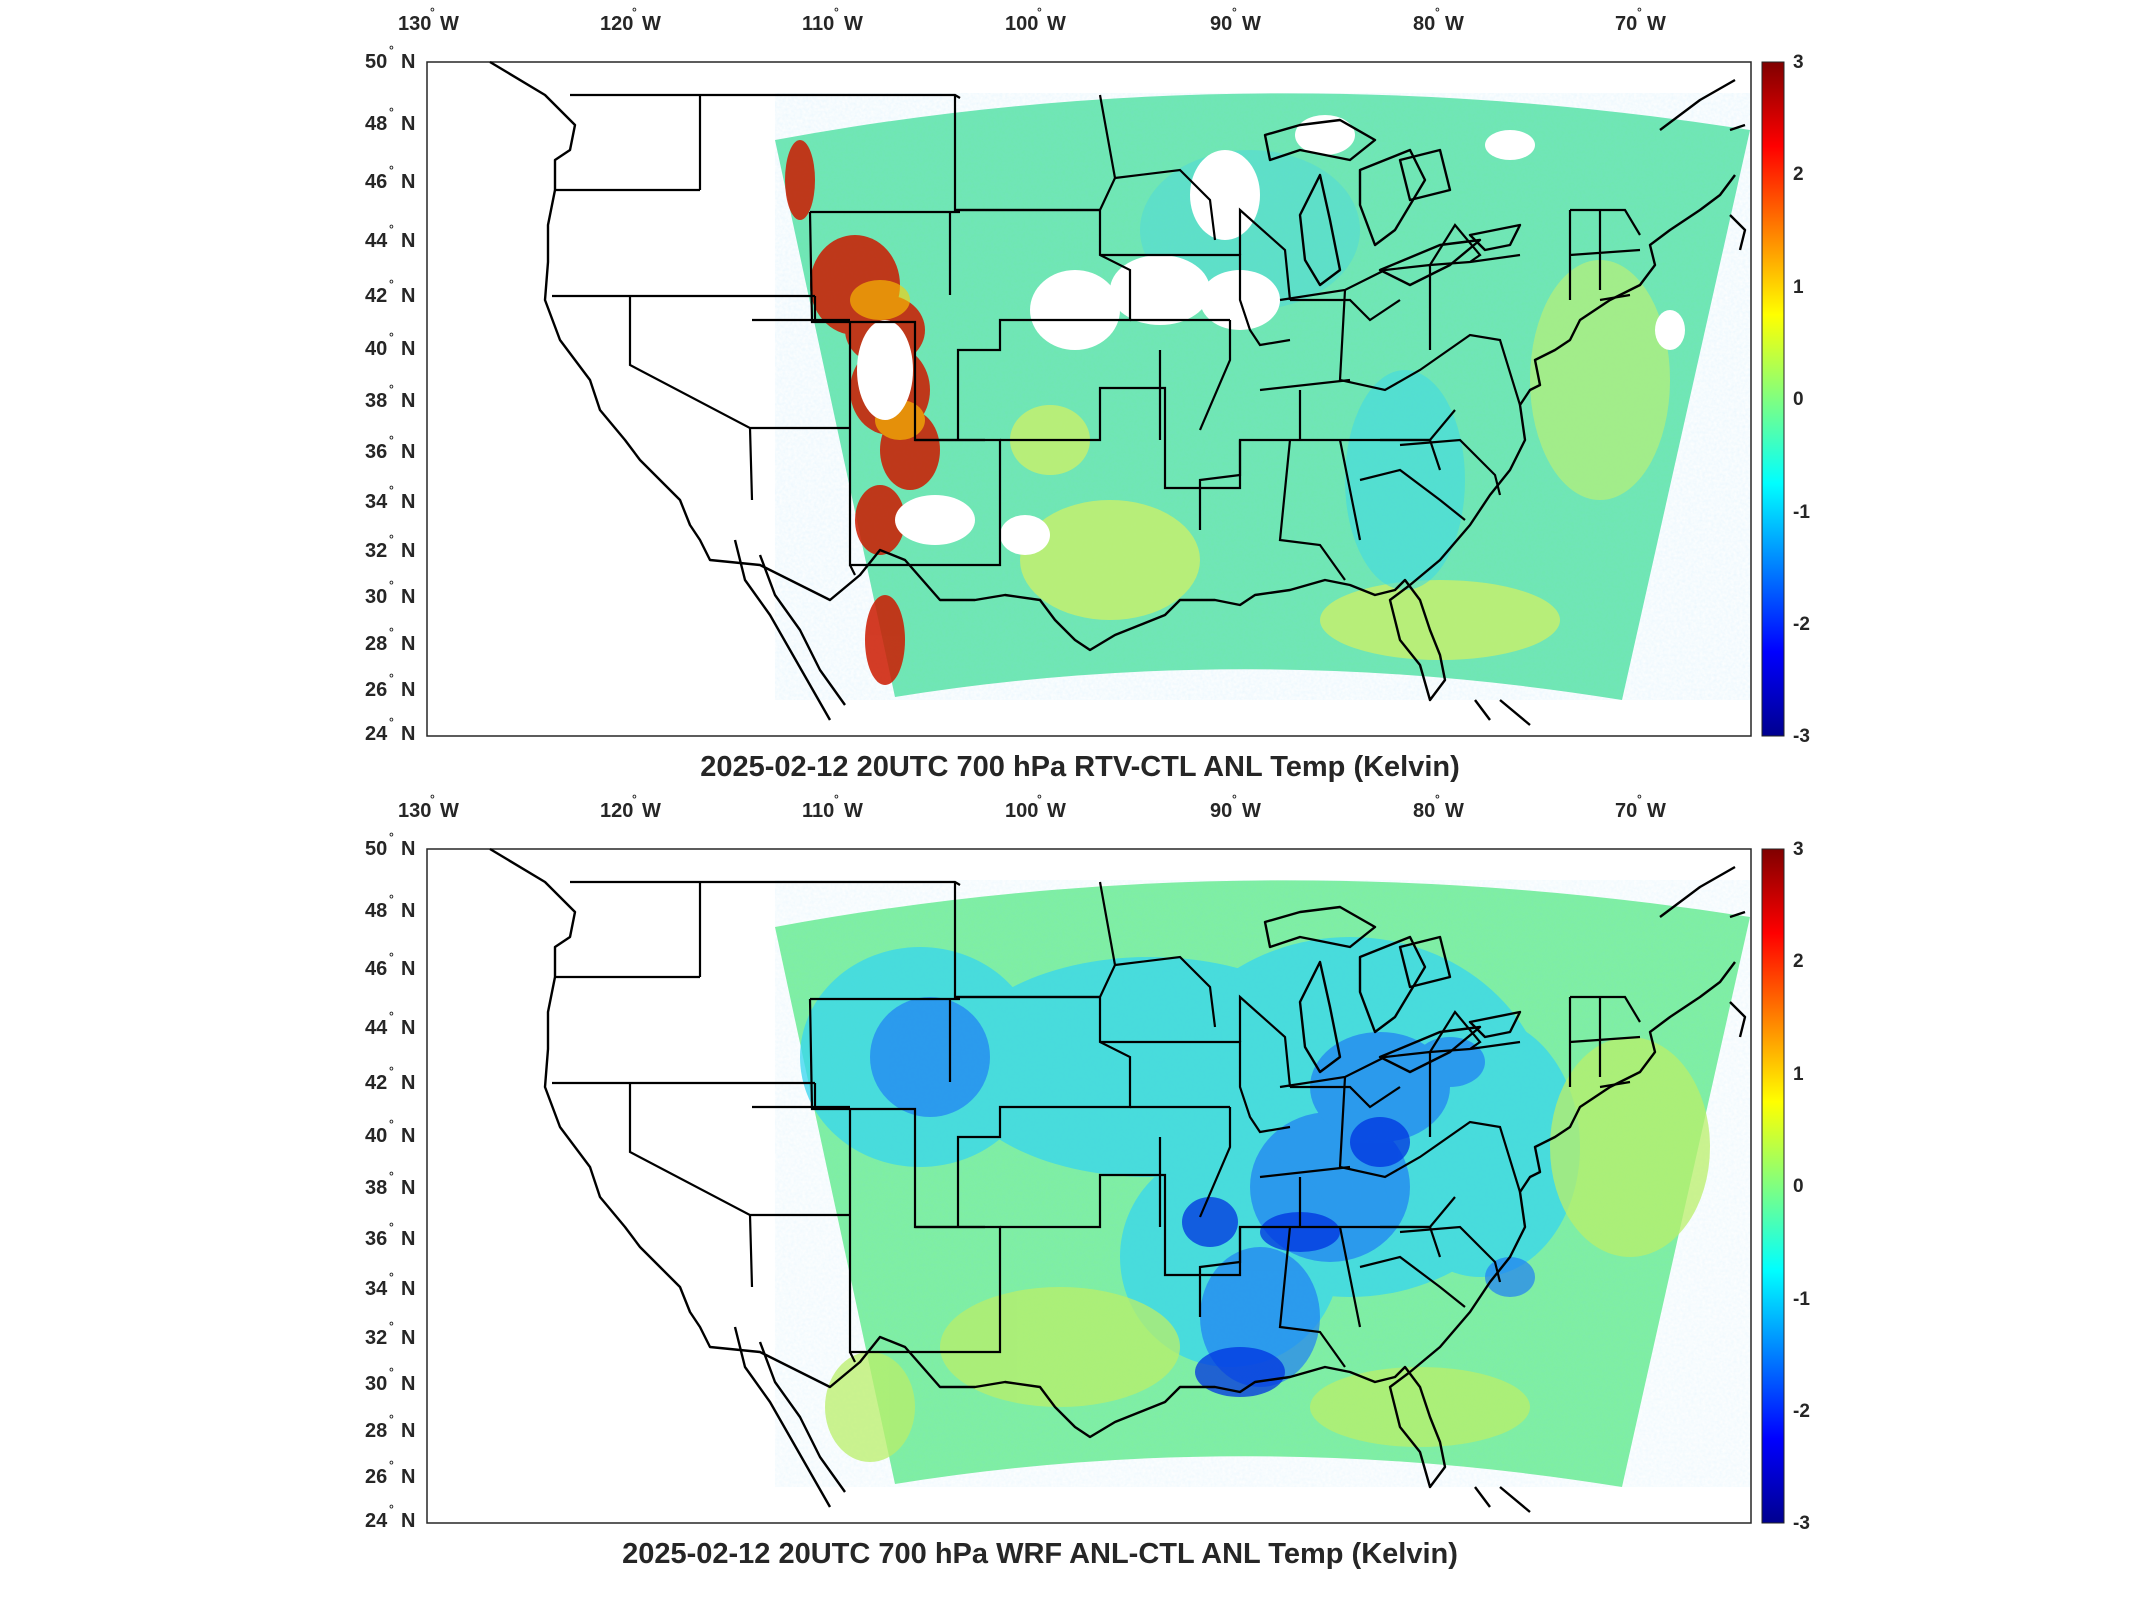 The image size is (2133, 1600). What do you see at coordinates (1032, 20) in the screenshot?
I see `longitude-labels: 130°W 120°W 110°W 100°W 90°W 80°W 70°W` at bounding box center [1032, 20].